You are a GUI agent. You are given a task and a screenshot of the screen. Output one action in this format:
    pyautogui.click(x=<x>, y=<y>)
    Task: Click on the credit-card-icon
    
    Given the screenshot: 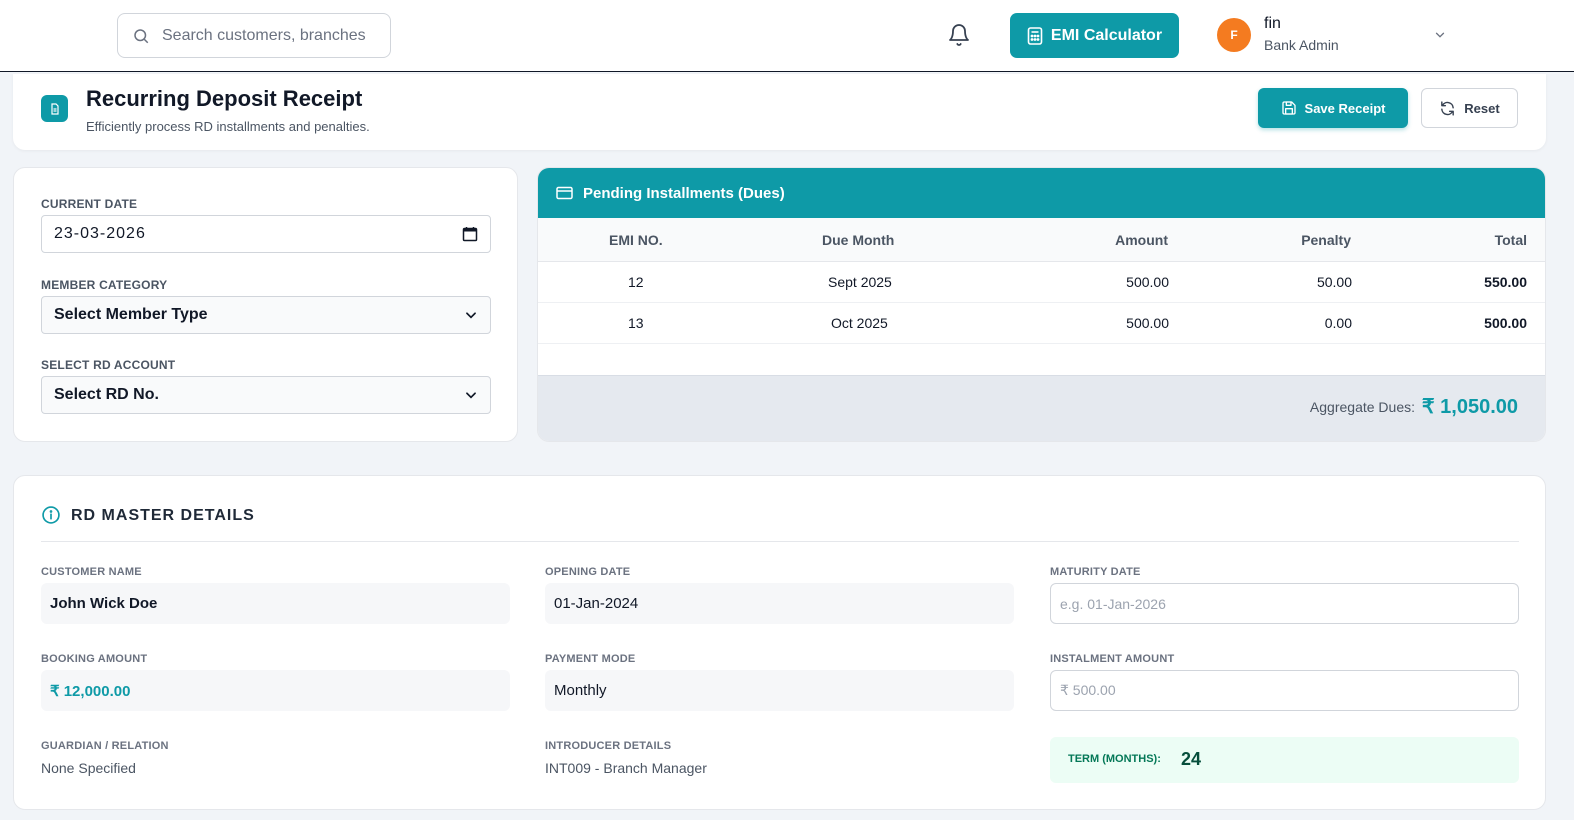 What is the action you would take?
    pyautogui.click(x=564, y=193)
    